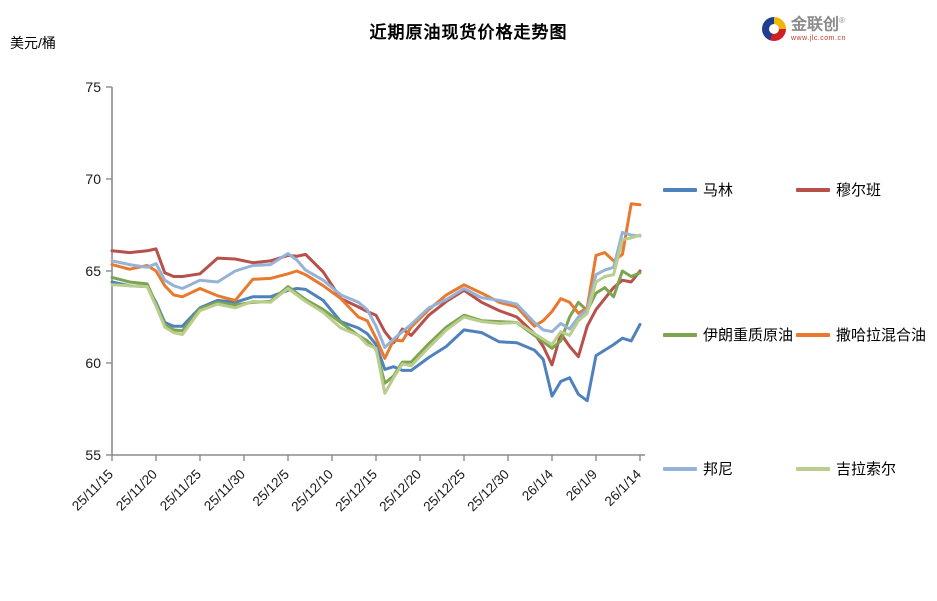 The width and height of the screenshot is (937, 601). Describe the element at coordinates (136, 490) in the screenshot. I see `x-tick-label: 25/11/20` at that location.